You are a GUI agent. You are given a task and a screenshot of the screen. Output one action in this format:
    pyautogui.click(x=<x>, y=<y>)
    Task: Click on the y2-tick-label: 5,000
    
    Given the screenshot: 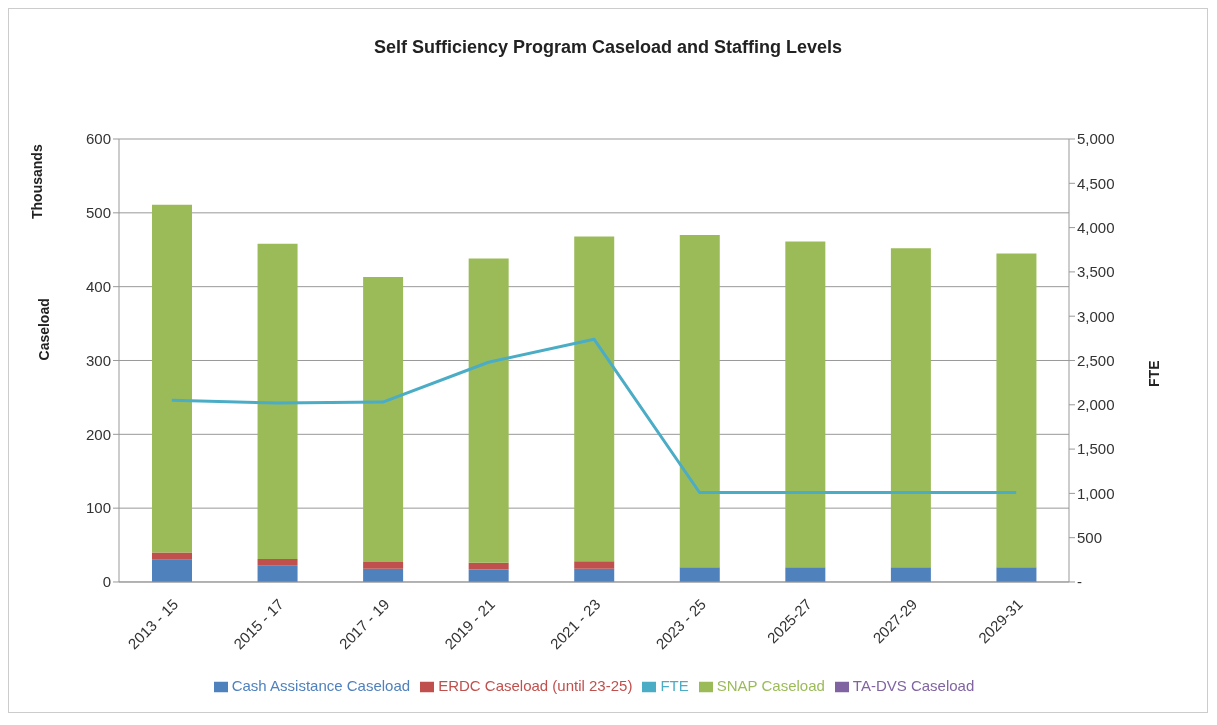 What is the action you would take?
    pyautogui.click(x=1096, y=139)
    